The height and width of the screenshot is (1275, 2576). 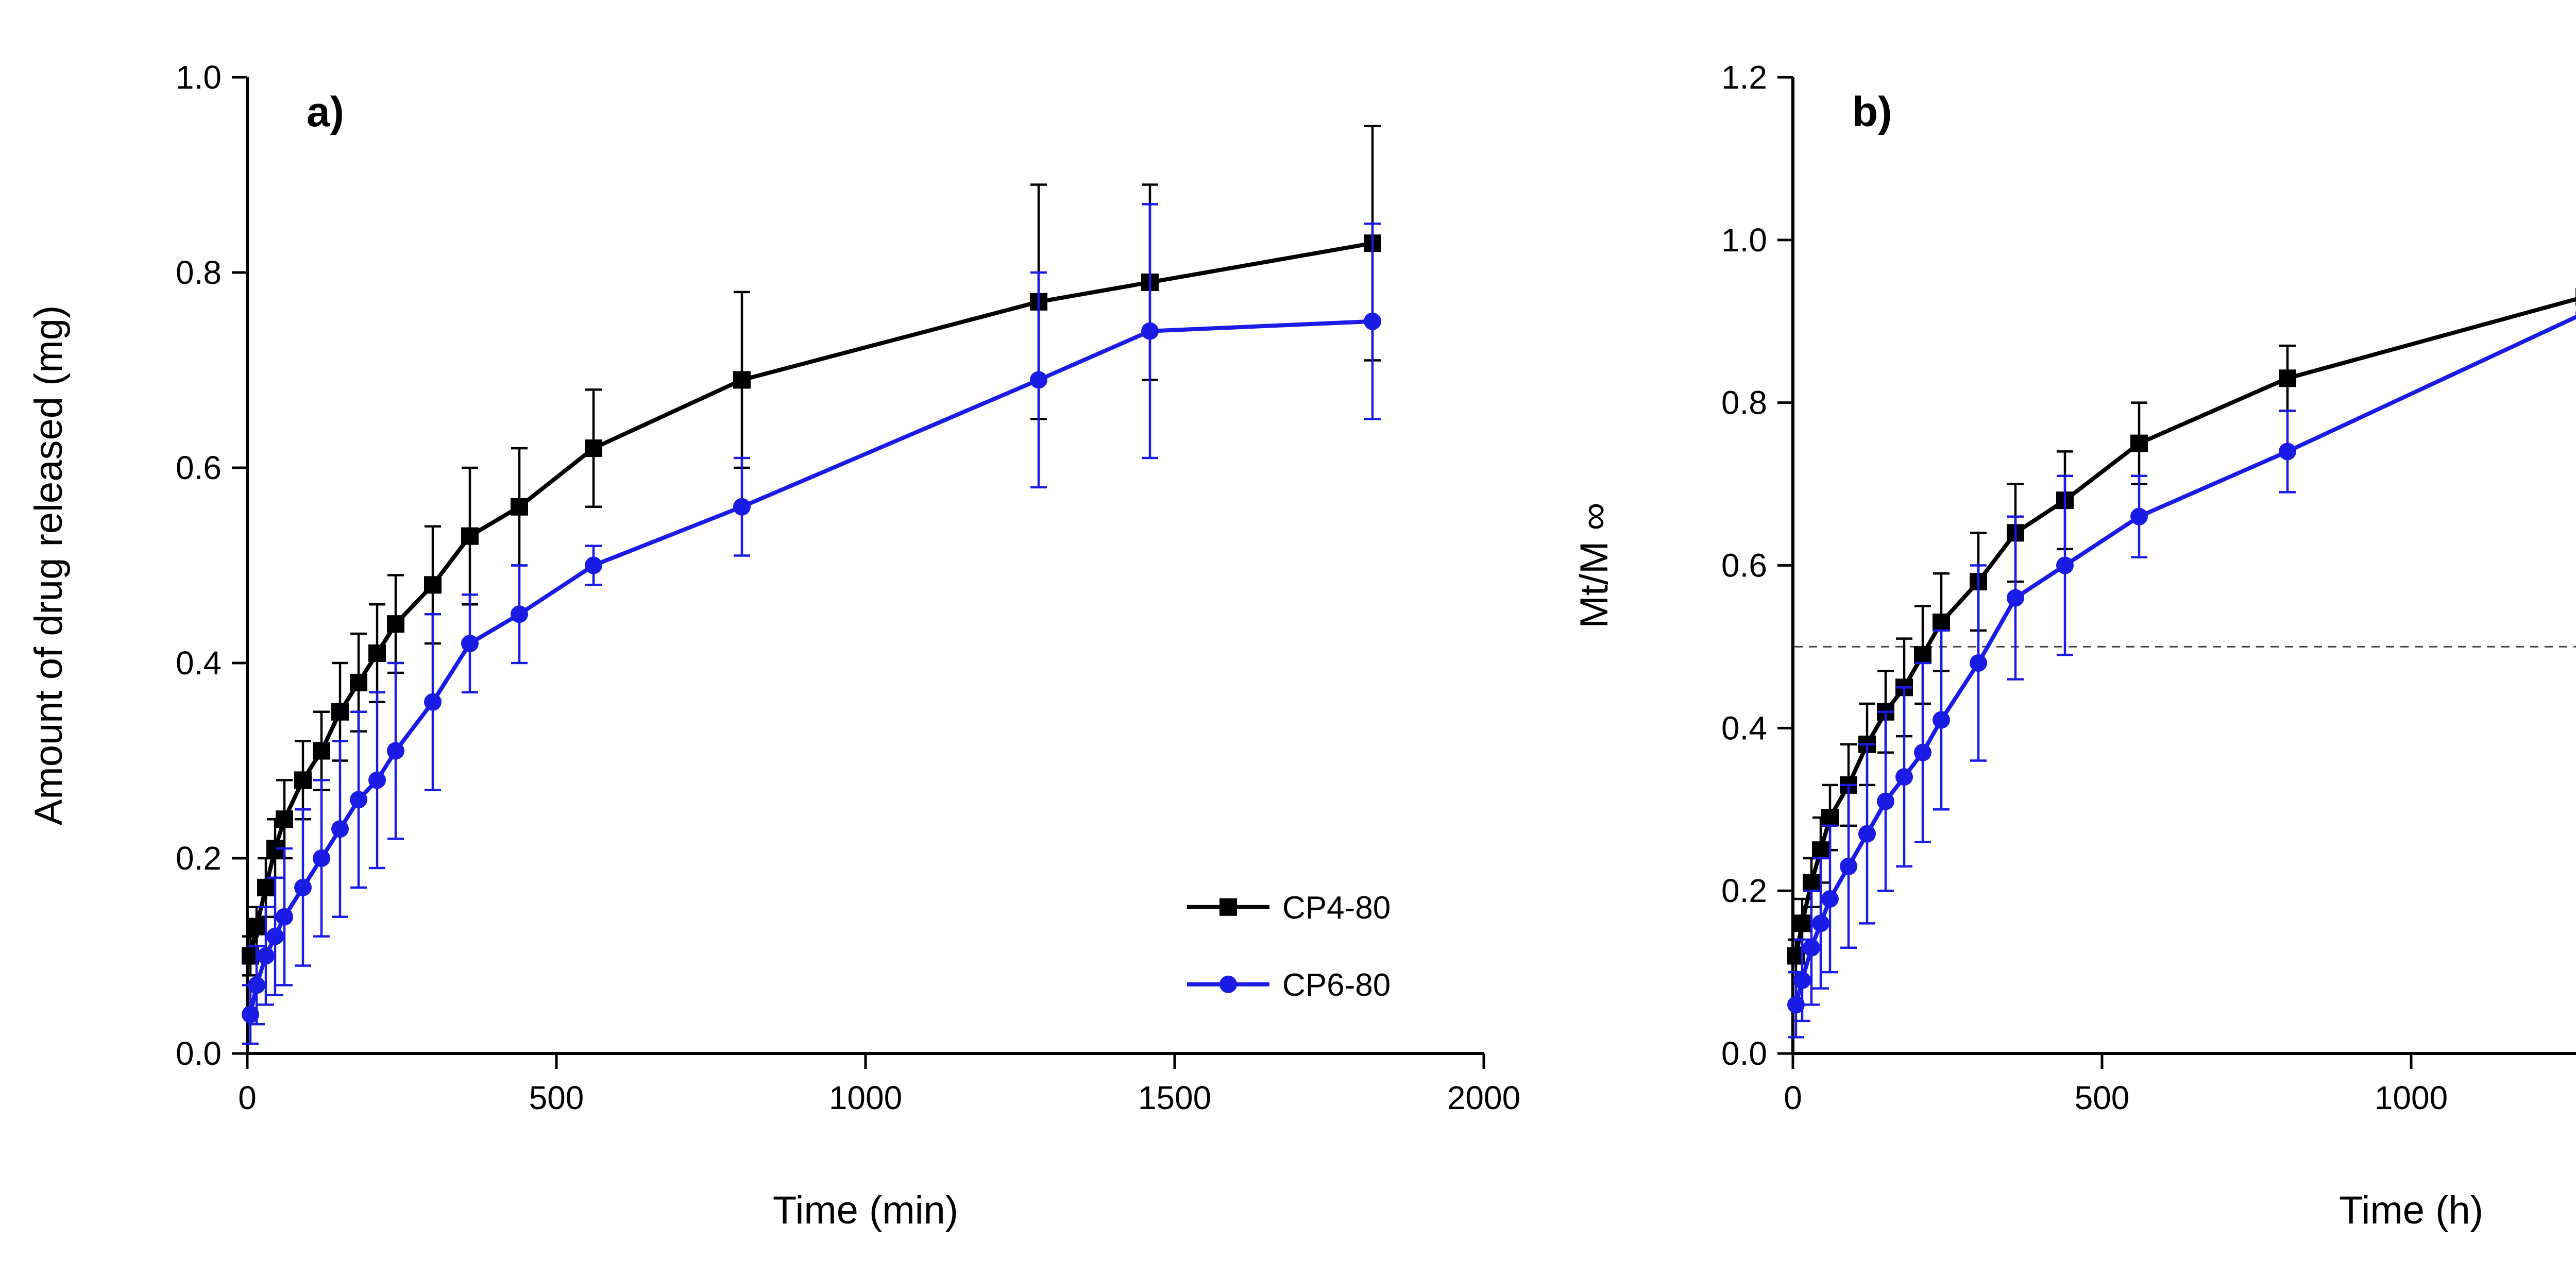 What do you see at coordinates (865, 1210) in the screenshot?
I see `x-axis-title: Time (min)` at bounding box center [865, 1210].